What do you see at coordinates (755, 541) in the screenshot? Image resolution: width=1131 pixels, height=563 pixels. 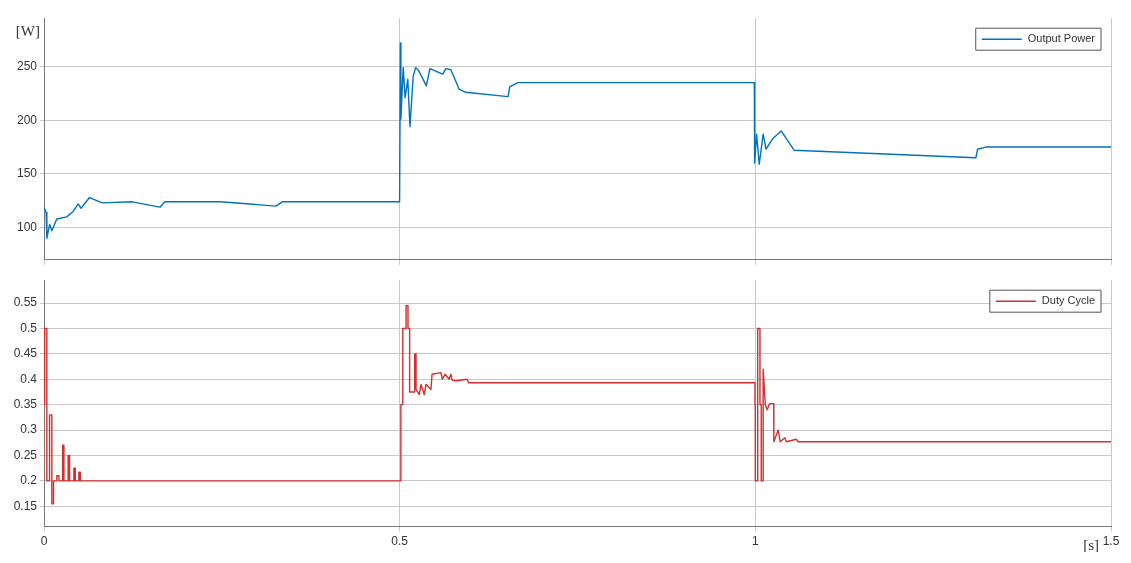 I see `x-tick-label: 1` at bounding box center [755, 541].